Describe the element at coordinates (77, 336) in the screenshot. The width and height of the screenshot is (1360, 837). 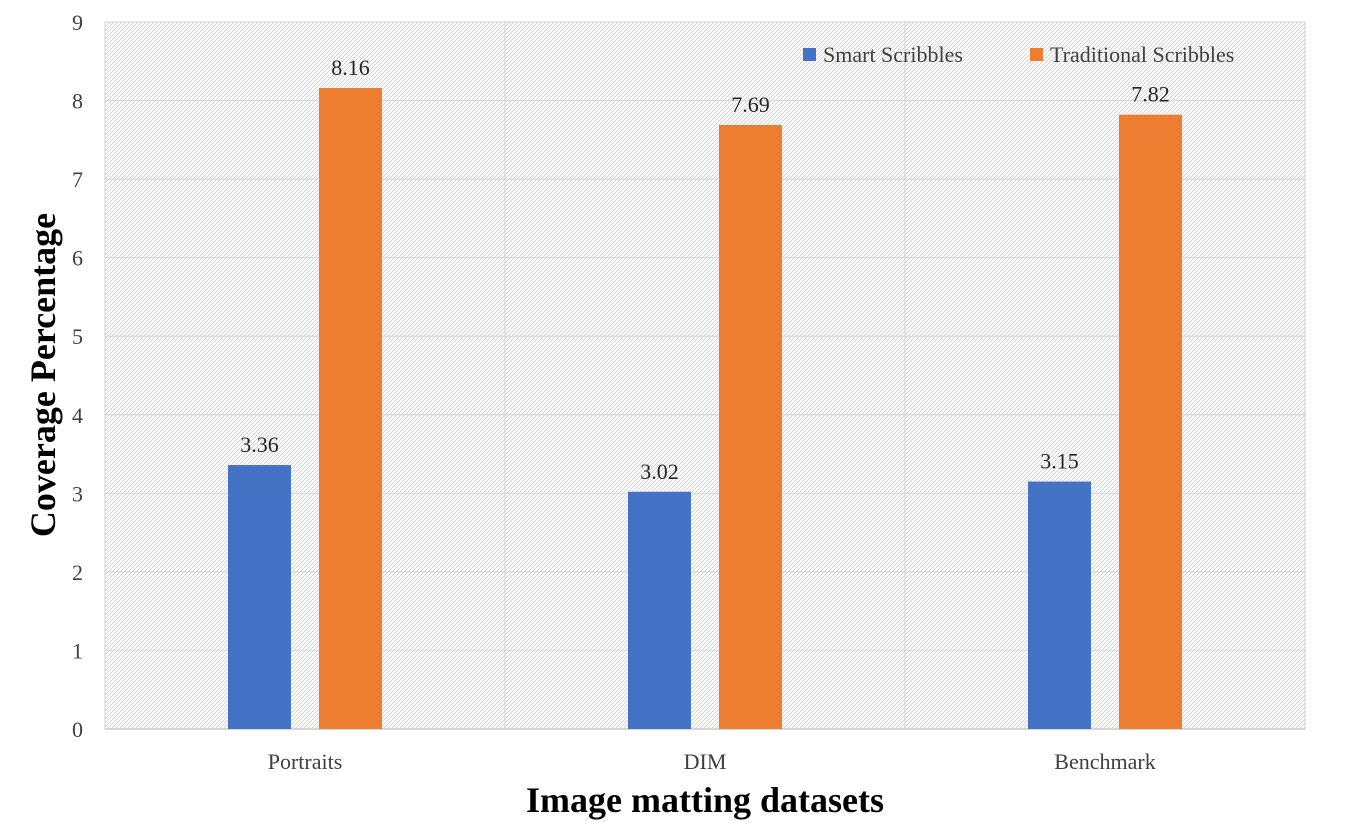
I see `y-tick-label: 5` at that location.